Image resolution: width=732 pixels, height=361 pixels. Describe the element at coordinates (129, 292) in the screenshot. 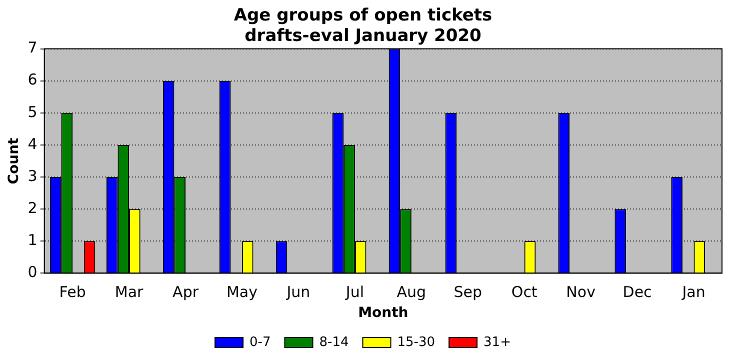

I see `x-tick-label: Mar` at that location.